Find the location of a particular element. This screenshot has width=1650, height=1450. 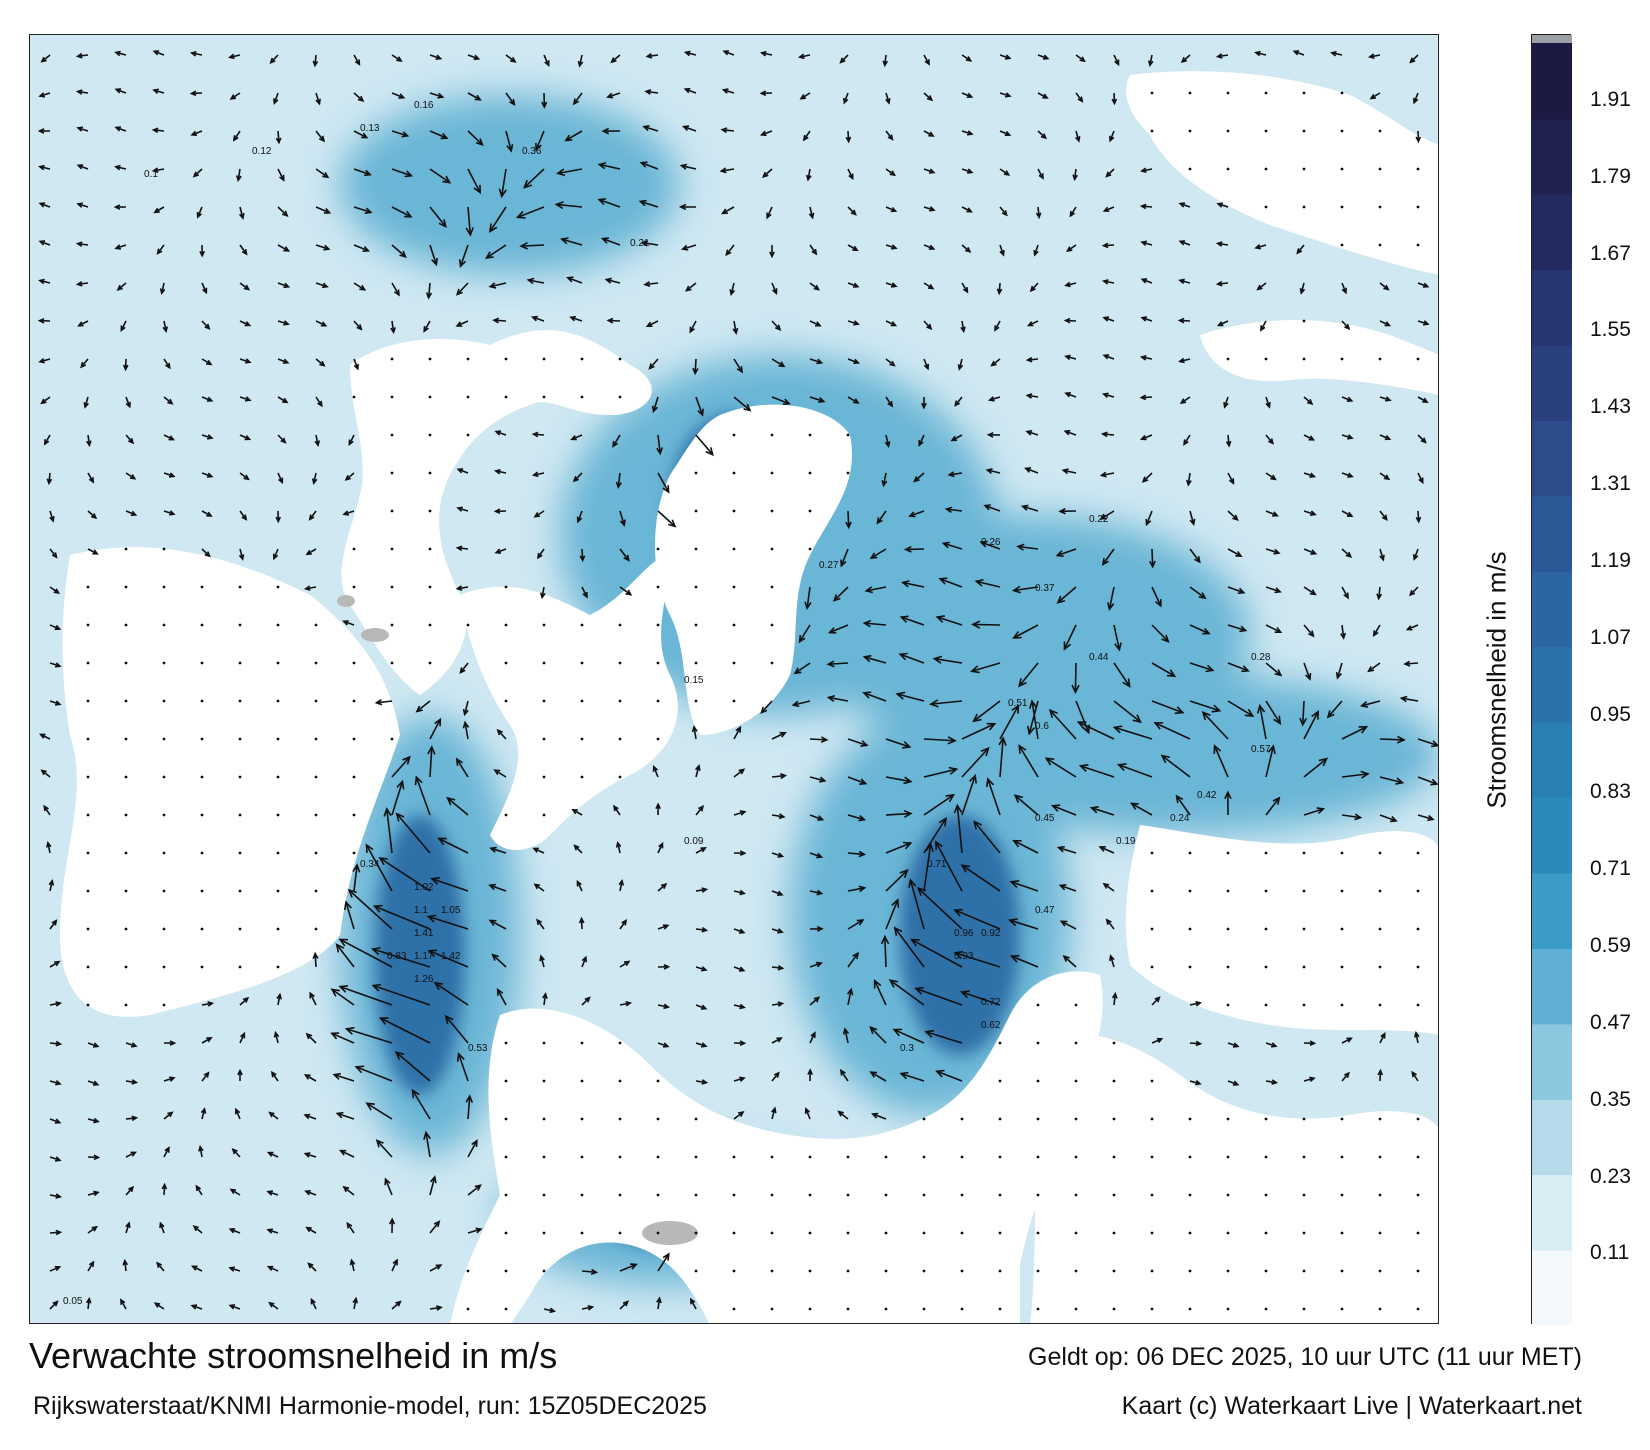

speed-label: 1.41 is located at coordinates (424, 933).